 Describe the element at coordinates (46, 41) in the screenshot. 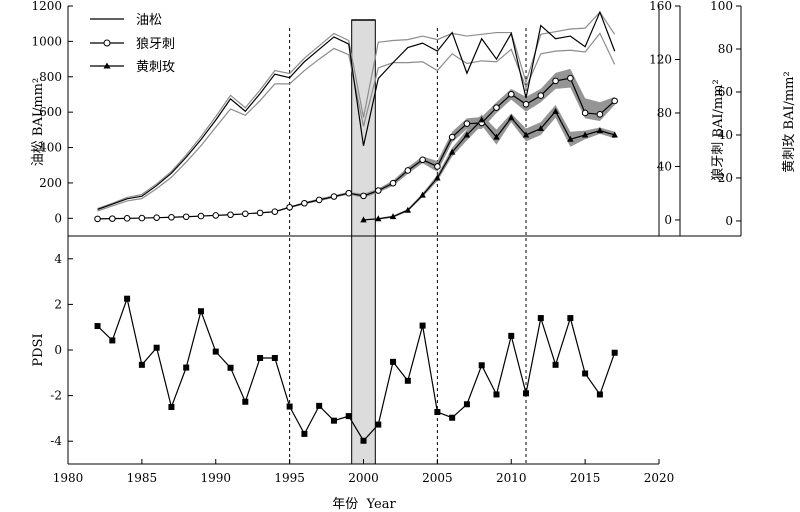

I see `left-tick-label: 1000` at that location.